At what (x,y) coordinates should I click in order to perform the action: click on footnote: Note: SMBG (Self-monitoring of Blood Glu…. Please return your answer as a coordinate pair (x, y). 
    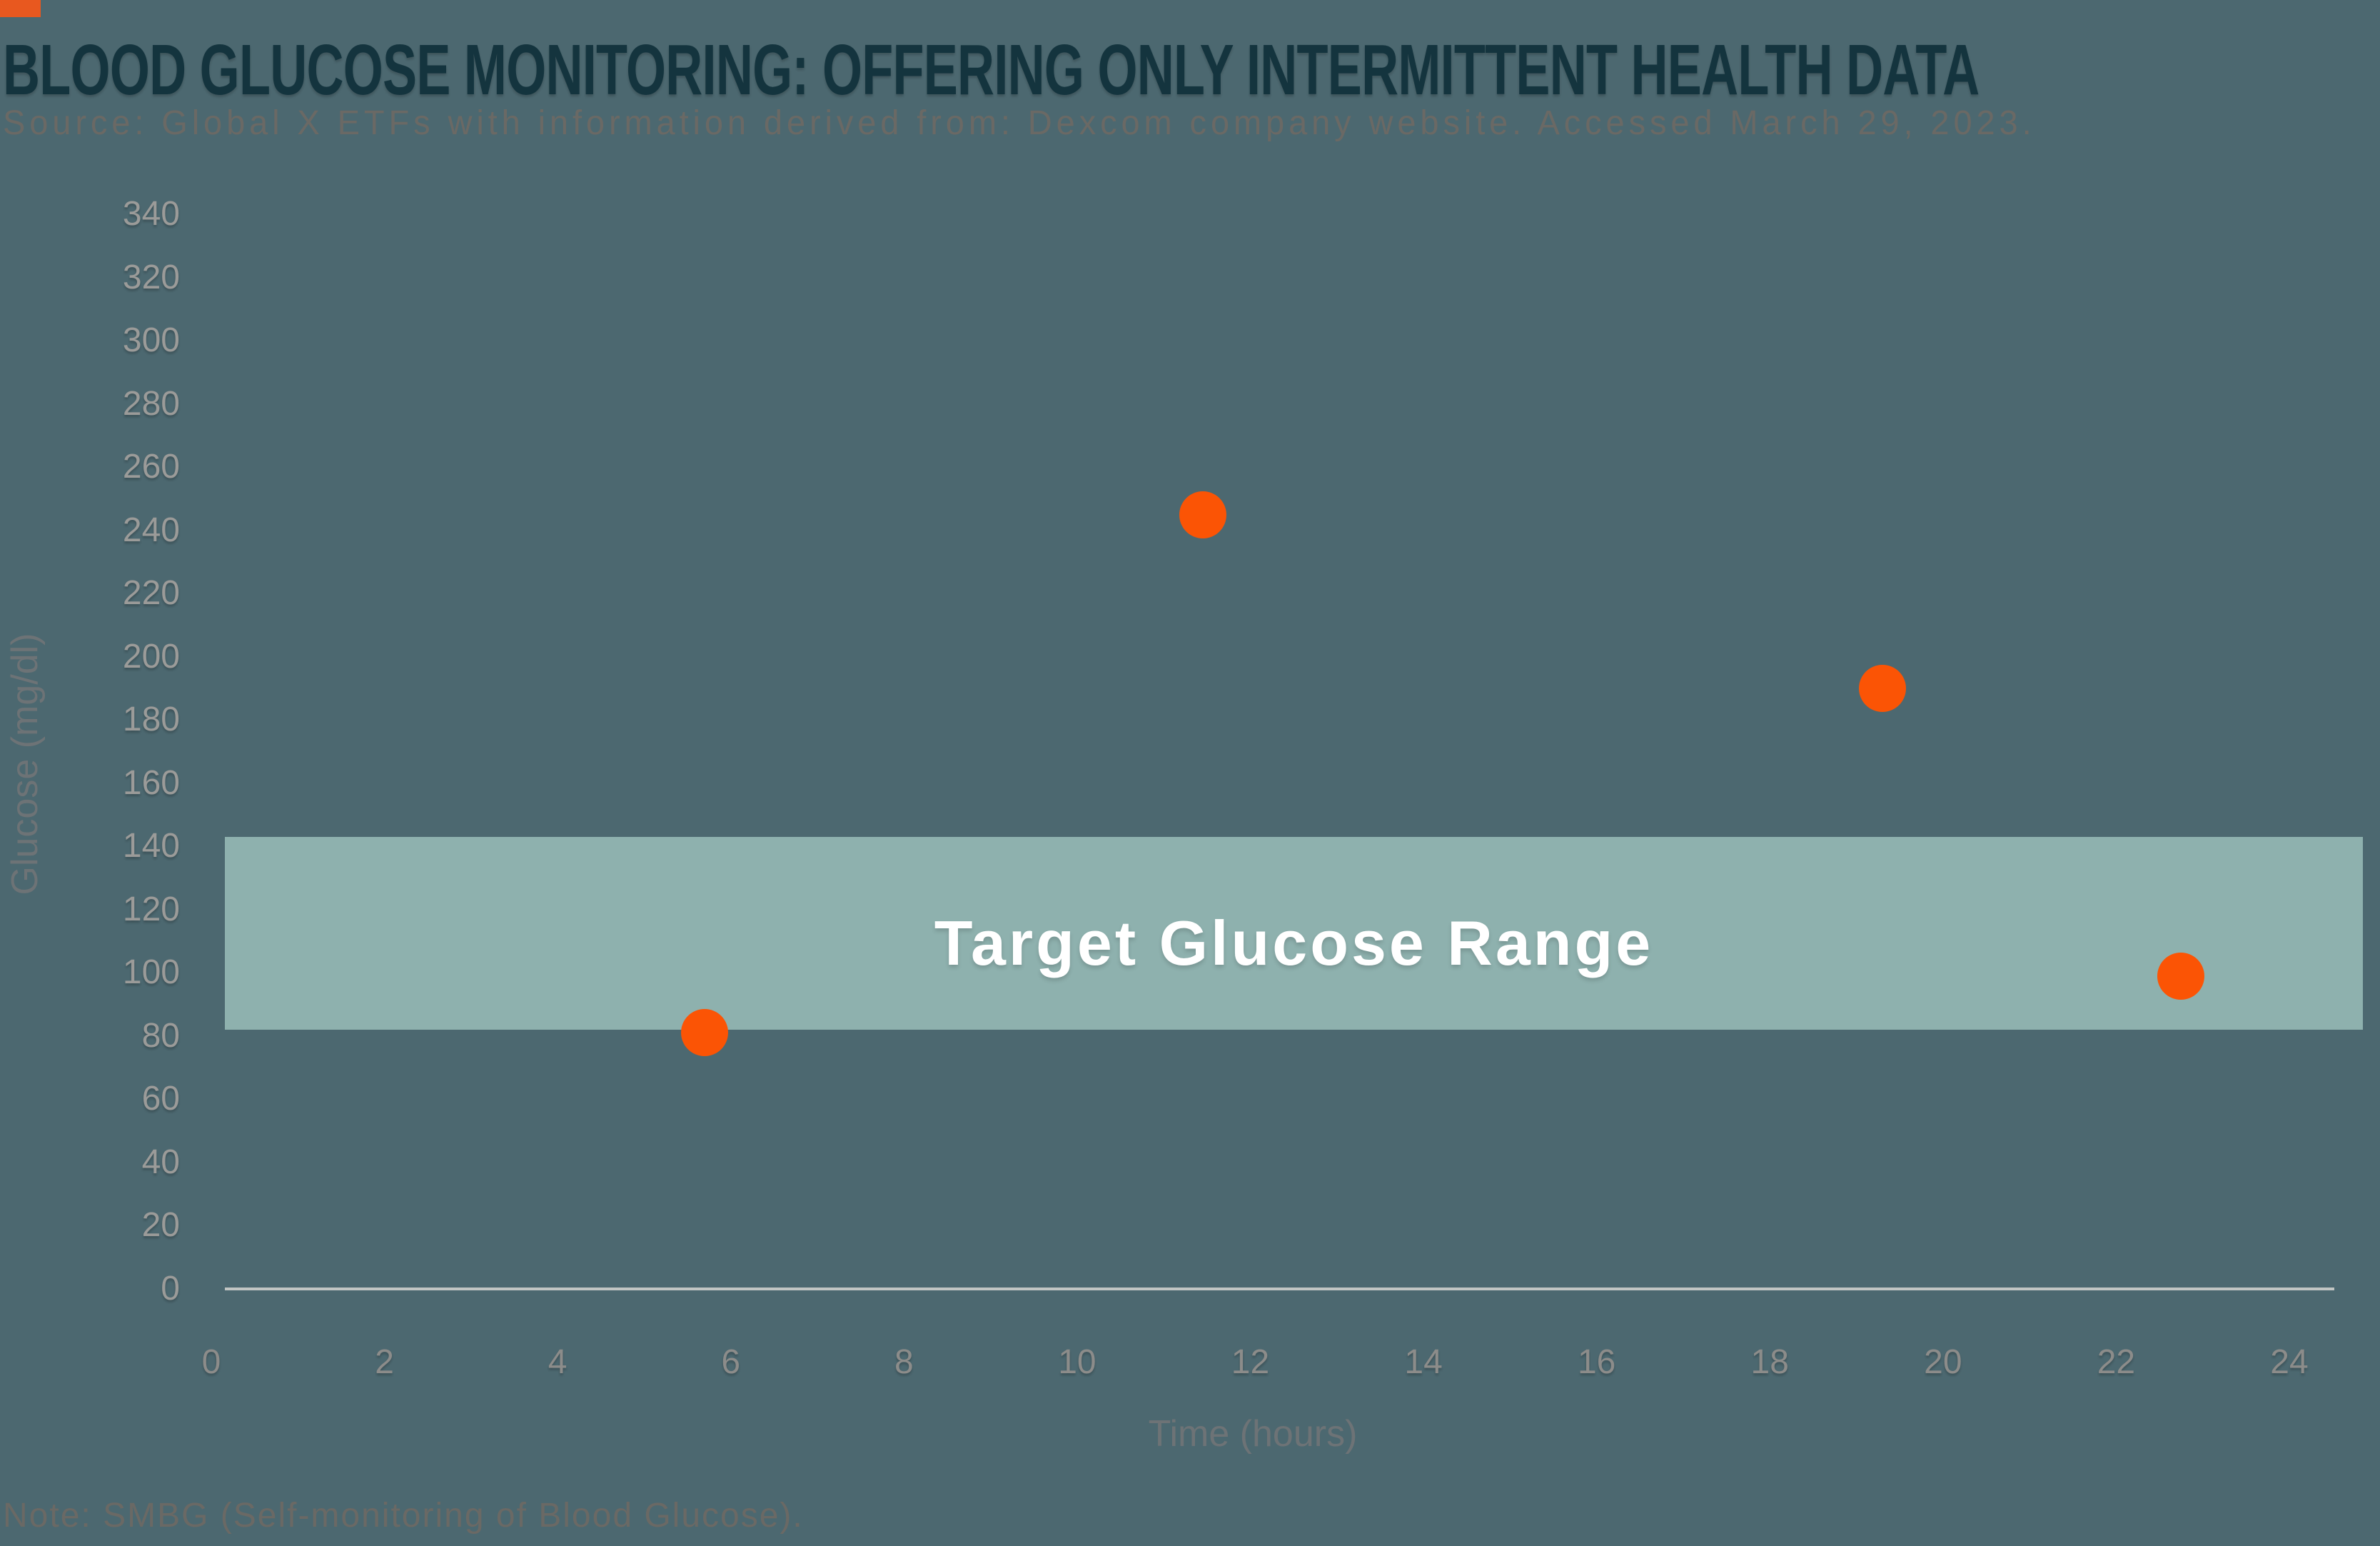
    Looking at the image, I should click on (403, 1516).